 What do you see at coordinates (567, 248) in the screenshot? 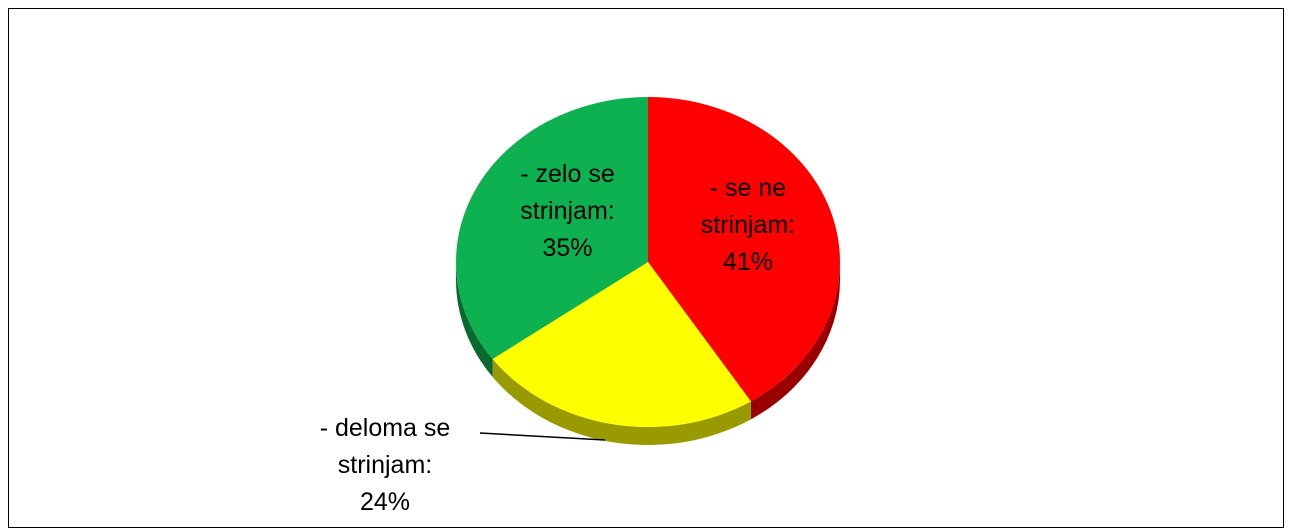
I see `label-value: 35%` at bounding box center [567, 248].